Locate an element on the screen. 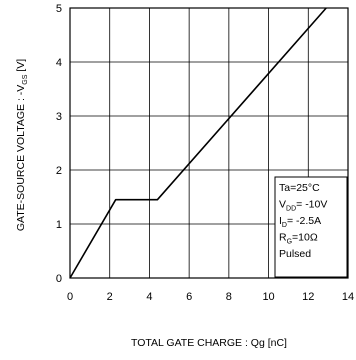 This screenshot has width=356, height=360. conditions-subscript: G is located at coordinates (289, 242).